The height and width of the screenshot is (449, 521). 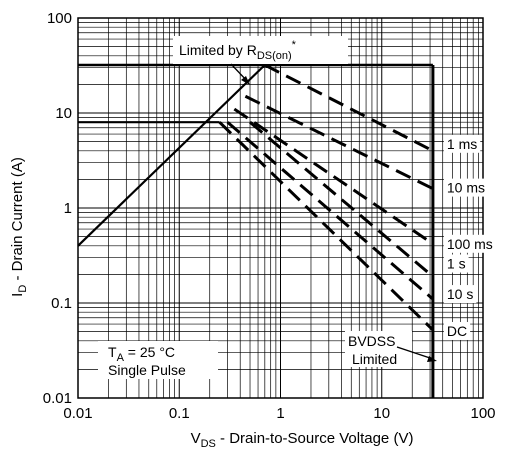 What do you see at coordinates (371, 341) in the screenshot?
I see `svg-text: BVDSS` at bounding box center [371, 341].